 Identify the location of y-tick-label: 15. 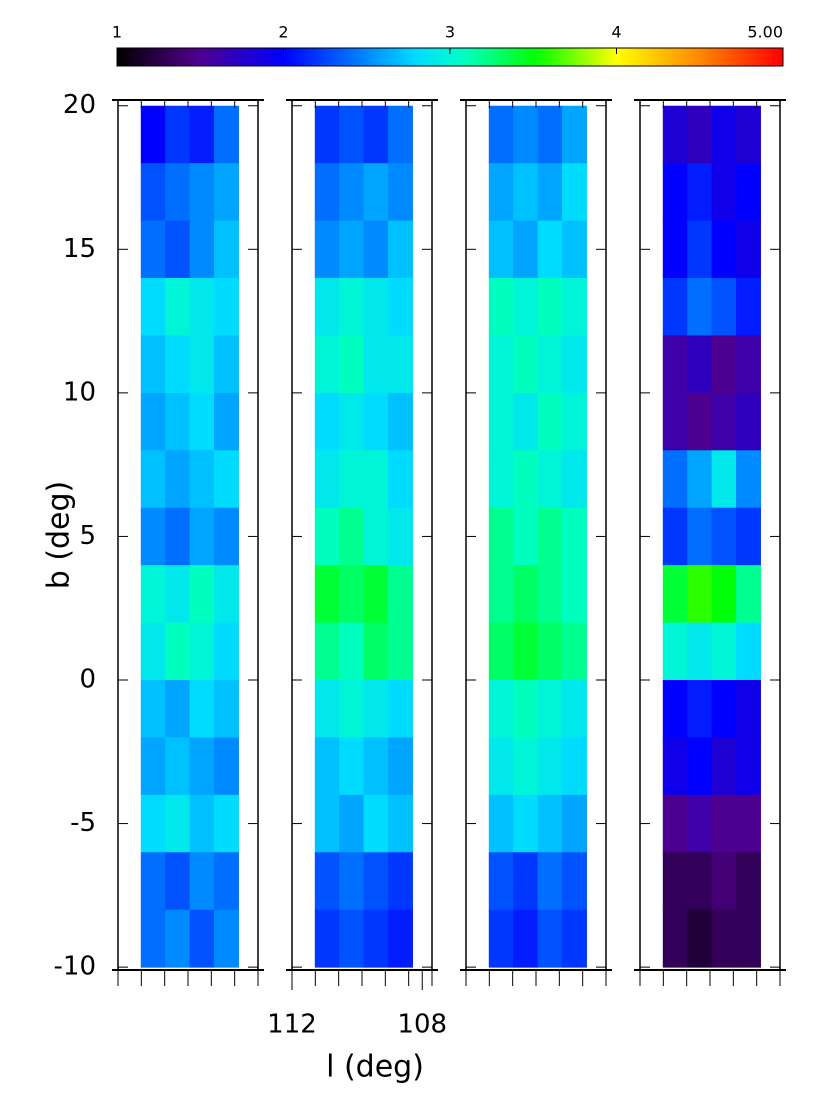
(79, 249).